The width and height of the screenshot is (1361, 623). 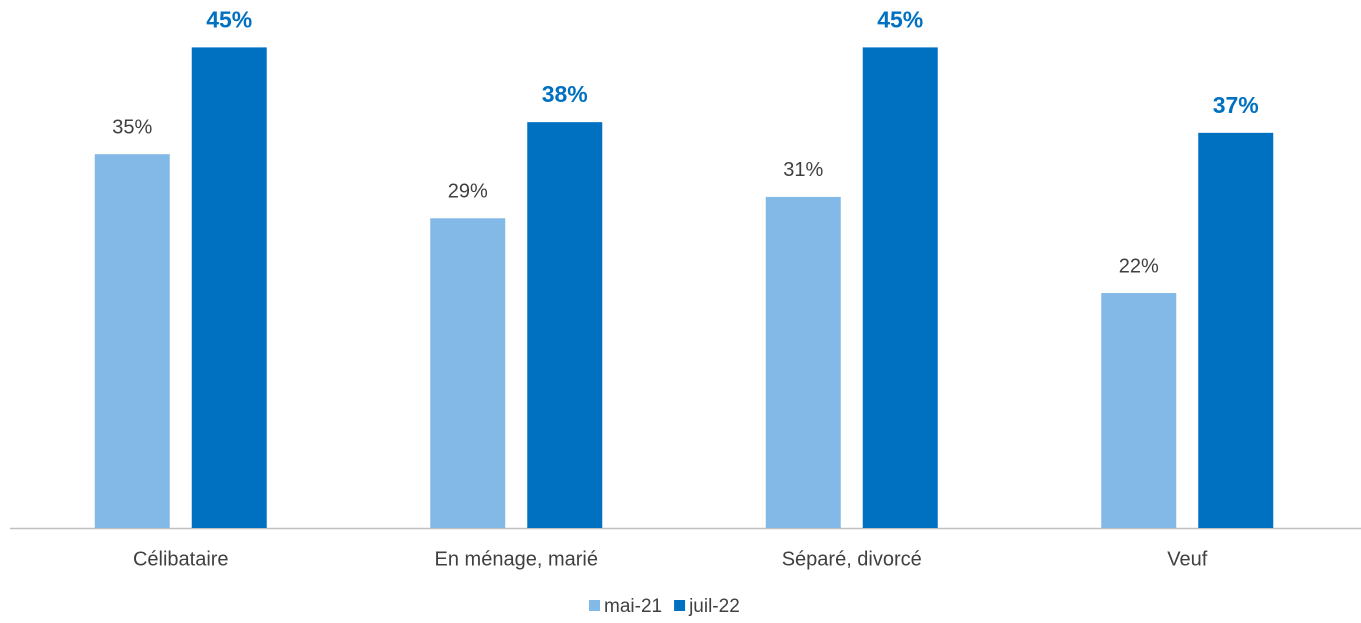 What do you see at coordinates (132, 127) in the screenshot?
I see `data-label: 35%` at bounding box center [132, 127].